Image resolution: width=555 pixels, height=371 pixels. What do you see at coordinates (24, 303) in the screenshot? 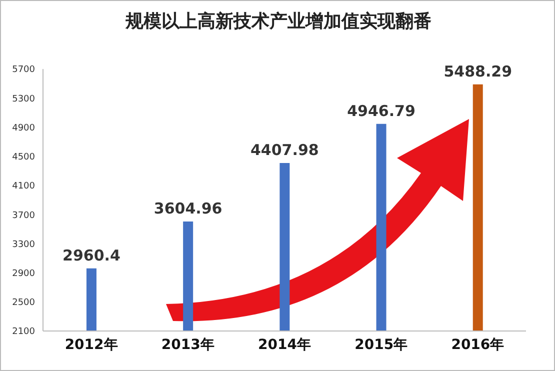
I see `y-tick-label: 2500` at bounding box center [24, 303].